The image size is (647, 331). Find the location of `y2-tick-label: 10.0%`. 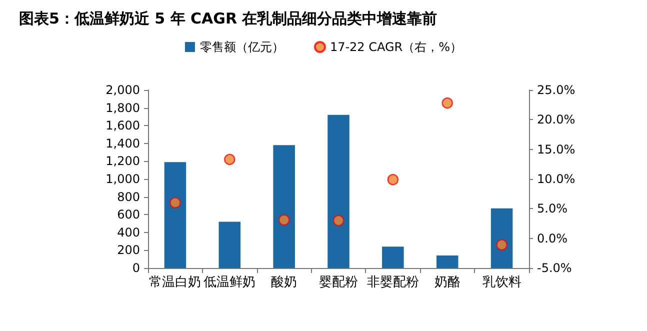

y2-tick-label: 10.0% is located at coordinates (556, 179).